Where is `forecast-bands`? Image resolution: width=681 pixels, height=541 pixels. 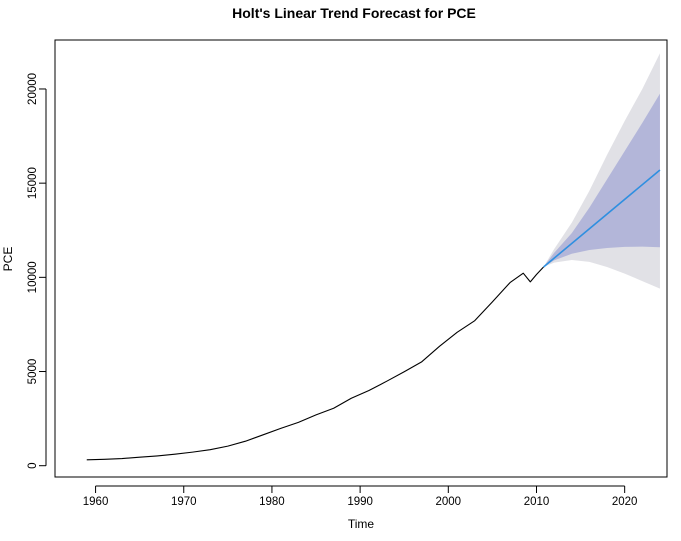 forecast-bands is located at coordinates (601, 171).